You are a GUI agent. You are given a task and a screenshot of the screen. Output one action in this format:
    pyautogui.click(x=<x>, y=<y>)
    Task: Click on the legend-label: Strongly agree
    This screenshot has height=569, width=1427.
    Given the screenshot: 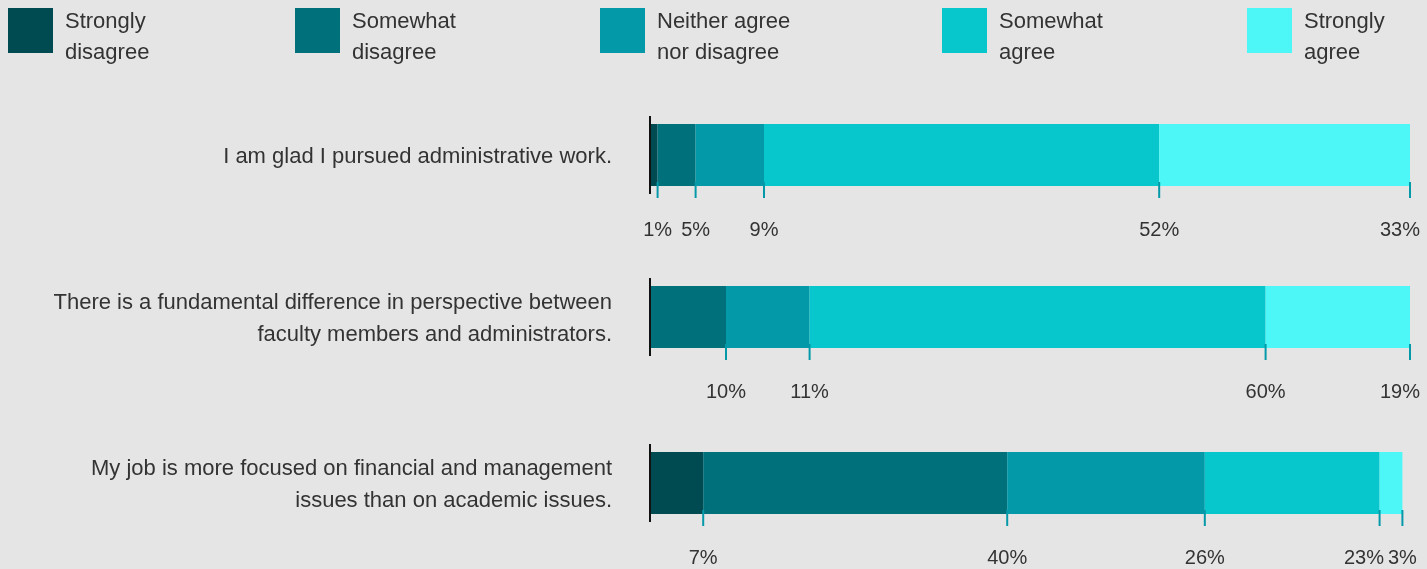 What is the action you would take?
    pyautogui.click(x=1344, y=36)
    